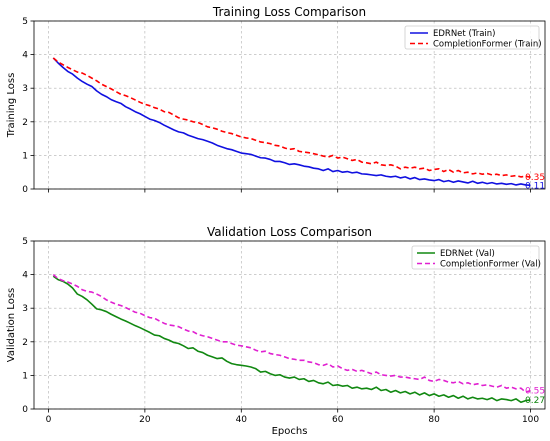 The image size is (550, 441). What do you see at coordinates (434, 420) in the screenshot?
I see `x-tick-label: 80` at bounding box center [434, 420].